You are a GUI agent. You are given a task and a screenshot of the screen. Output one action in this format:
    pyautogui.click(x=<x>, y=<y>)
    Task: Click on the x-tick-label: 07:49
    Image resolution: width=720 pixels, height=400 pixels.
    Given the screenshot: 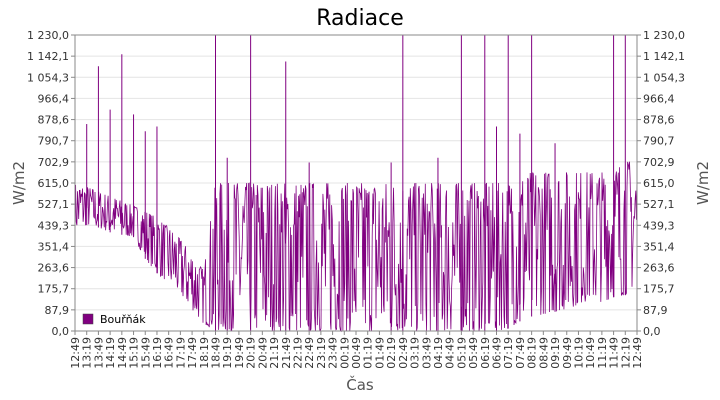 What is the action you would take?
    pyautogui.click(x=520, y=353)
    